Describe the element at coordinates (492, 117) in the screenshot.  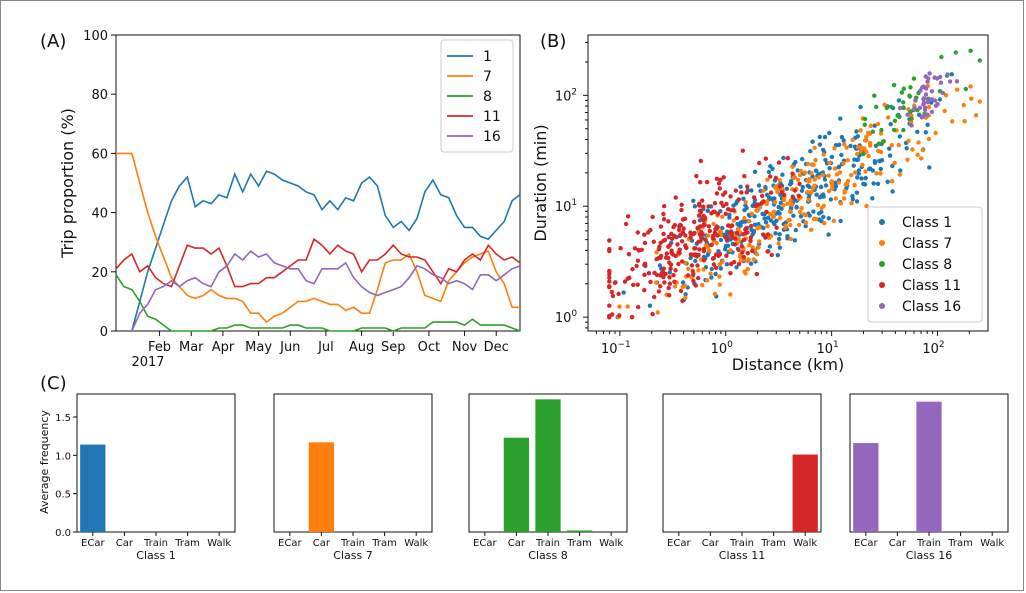
I see `panel-a-legend-label: 11` at that location.